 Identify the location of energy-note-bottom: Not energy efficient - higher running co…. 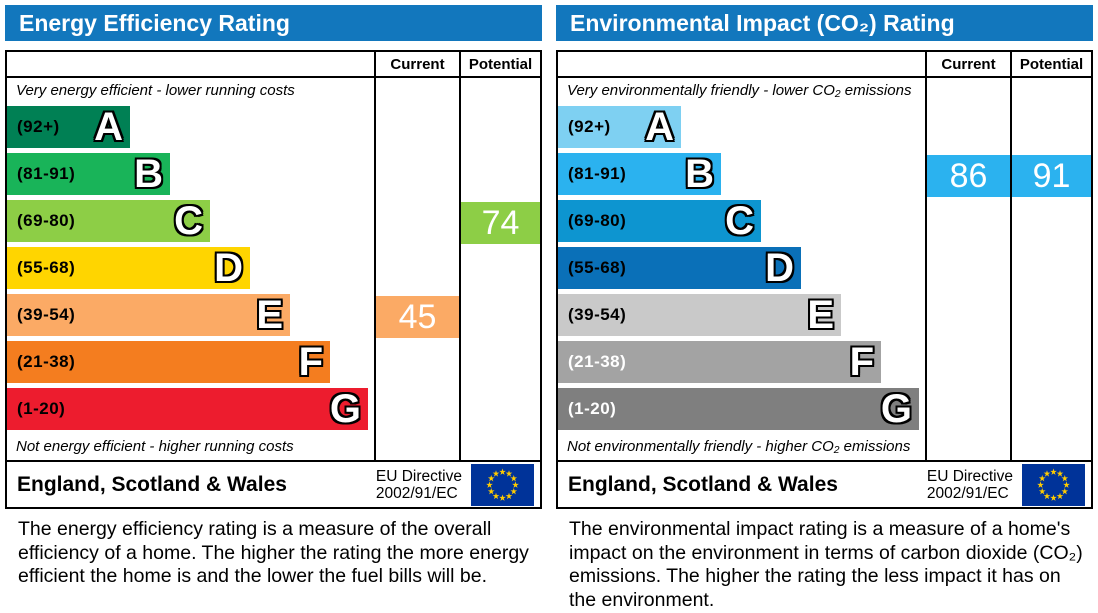
(155, 446).